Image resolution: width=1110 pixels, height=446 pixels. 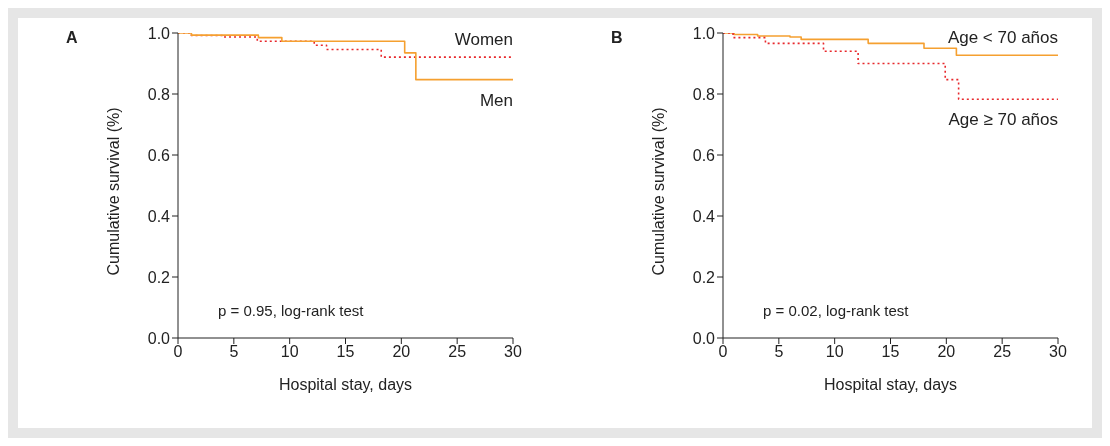 What do you see at coordinates (72, 37) in the screenshot?
I see `chart-title: A` at bounding box center [72, 37].